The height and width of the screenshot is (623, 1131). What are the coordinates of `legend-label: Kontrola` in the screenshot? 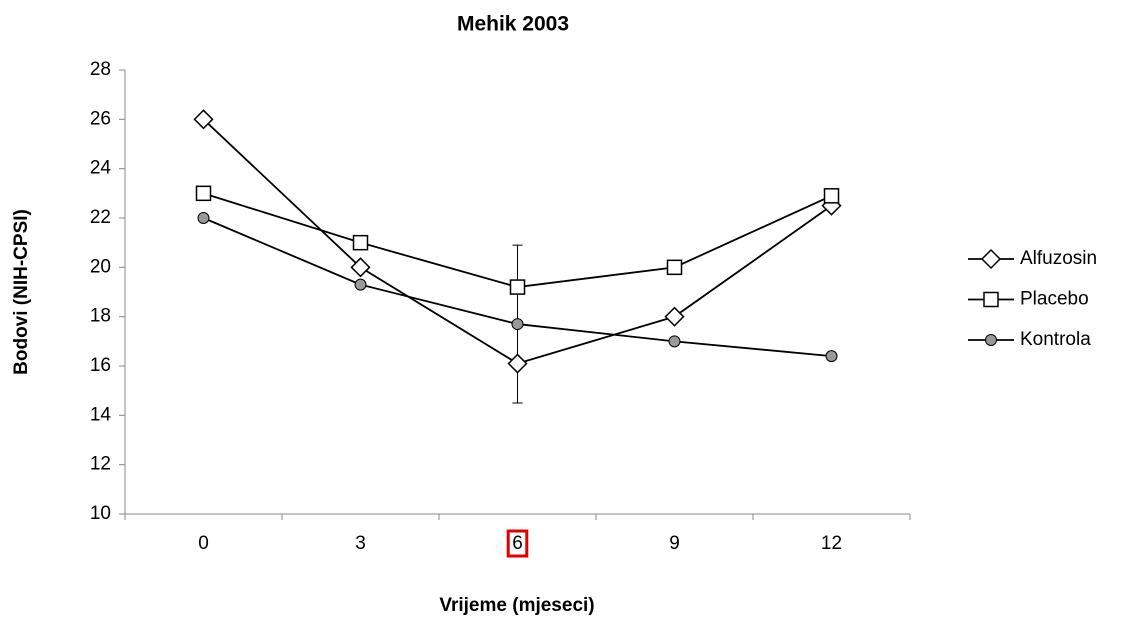 It's located at (1055, 339).